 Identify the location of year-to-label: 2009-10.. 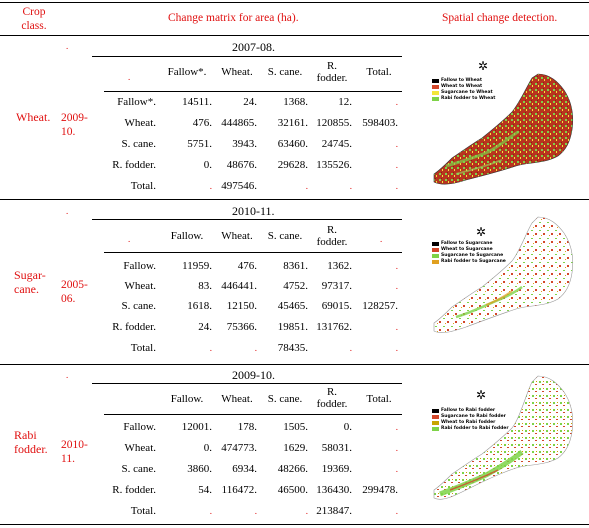
(253, 375).